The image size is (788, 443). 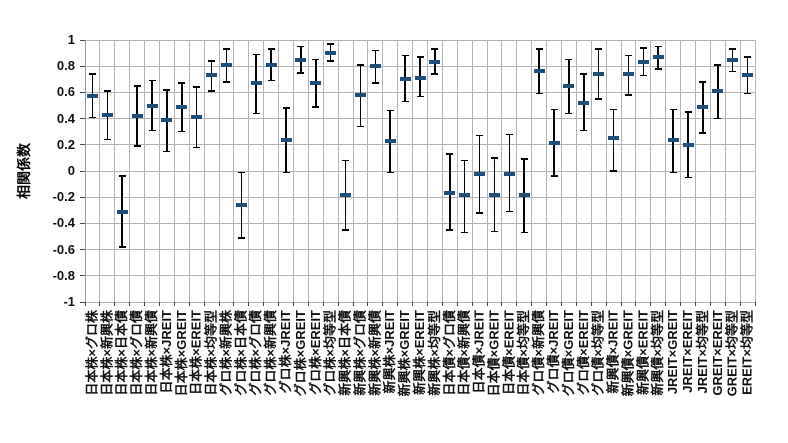 What do you see at coordinates (717, 353) in the screenshot?
I see `x-category-label: GREIT×EREIT` at bounding box center [717, 353].